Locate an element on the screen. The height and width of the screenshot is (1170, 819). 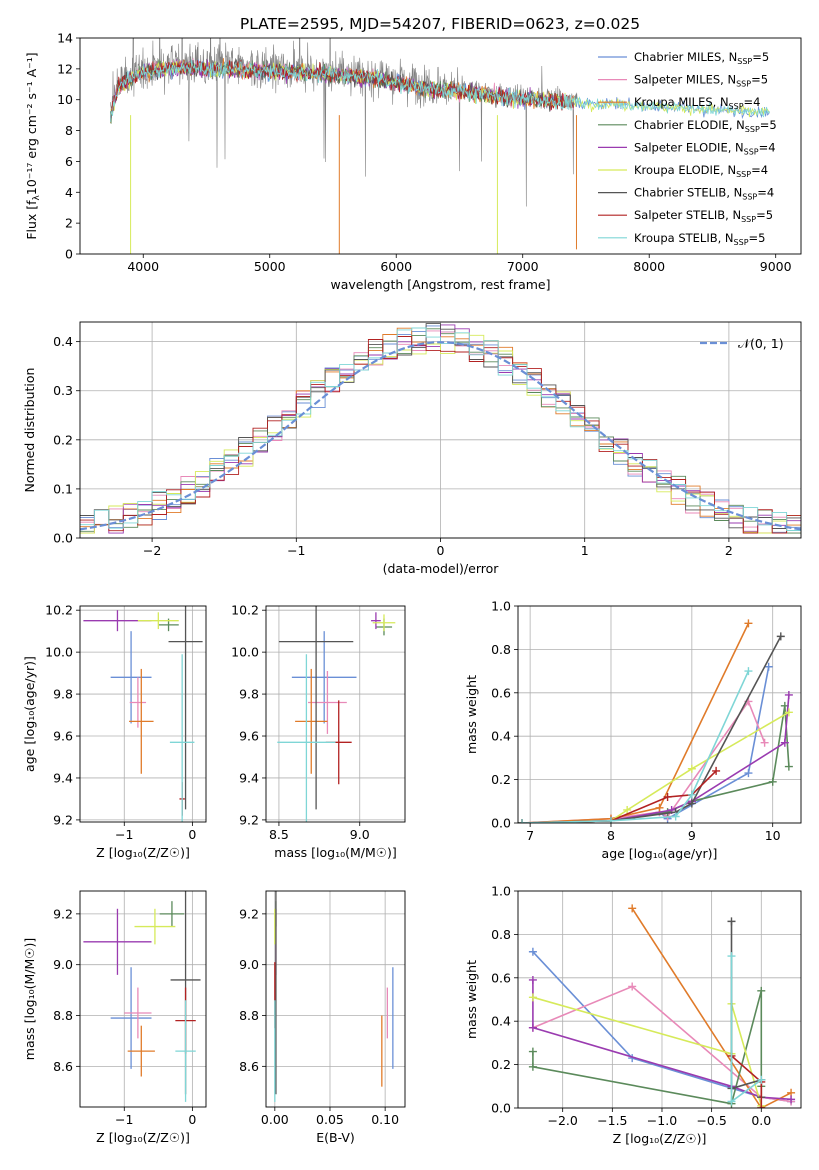
x-tick-label: 9 is located at coordinates (692, 835).